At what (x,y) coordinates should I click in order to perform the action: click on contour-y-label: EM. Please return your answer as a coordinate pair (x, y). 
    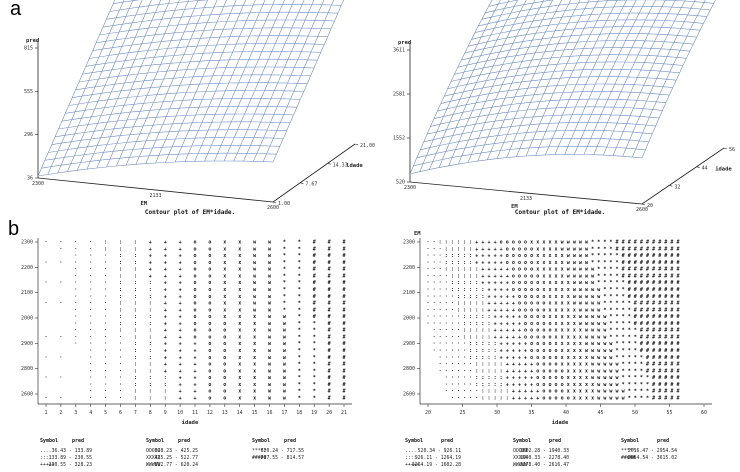
    Looking at the image, I should click on (417, 234).